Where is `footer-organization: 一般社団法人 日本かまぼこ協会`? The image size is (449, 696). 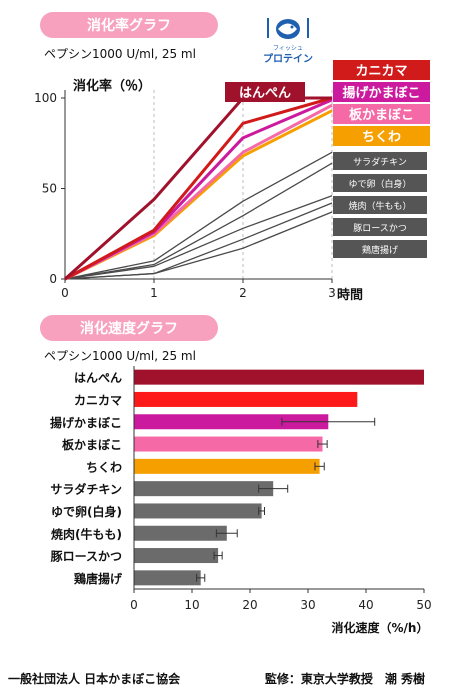
footer-organization: 一般社団法人 日本かまぼこ協会 is located at coordinates (94, 679).